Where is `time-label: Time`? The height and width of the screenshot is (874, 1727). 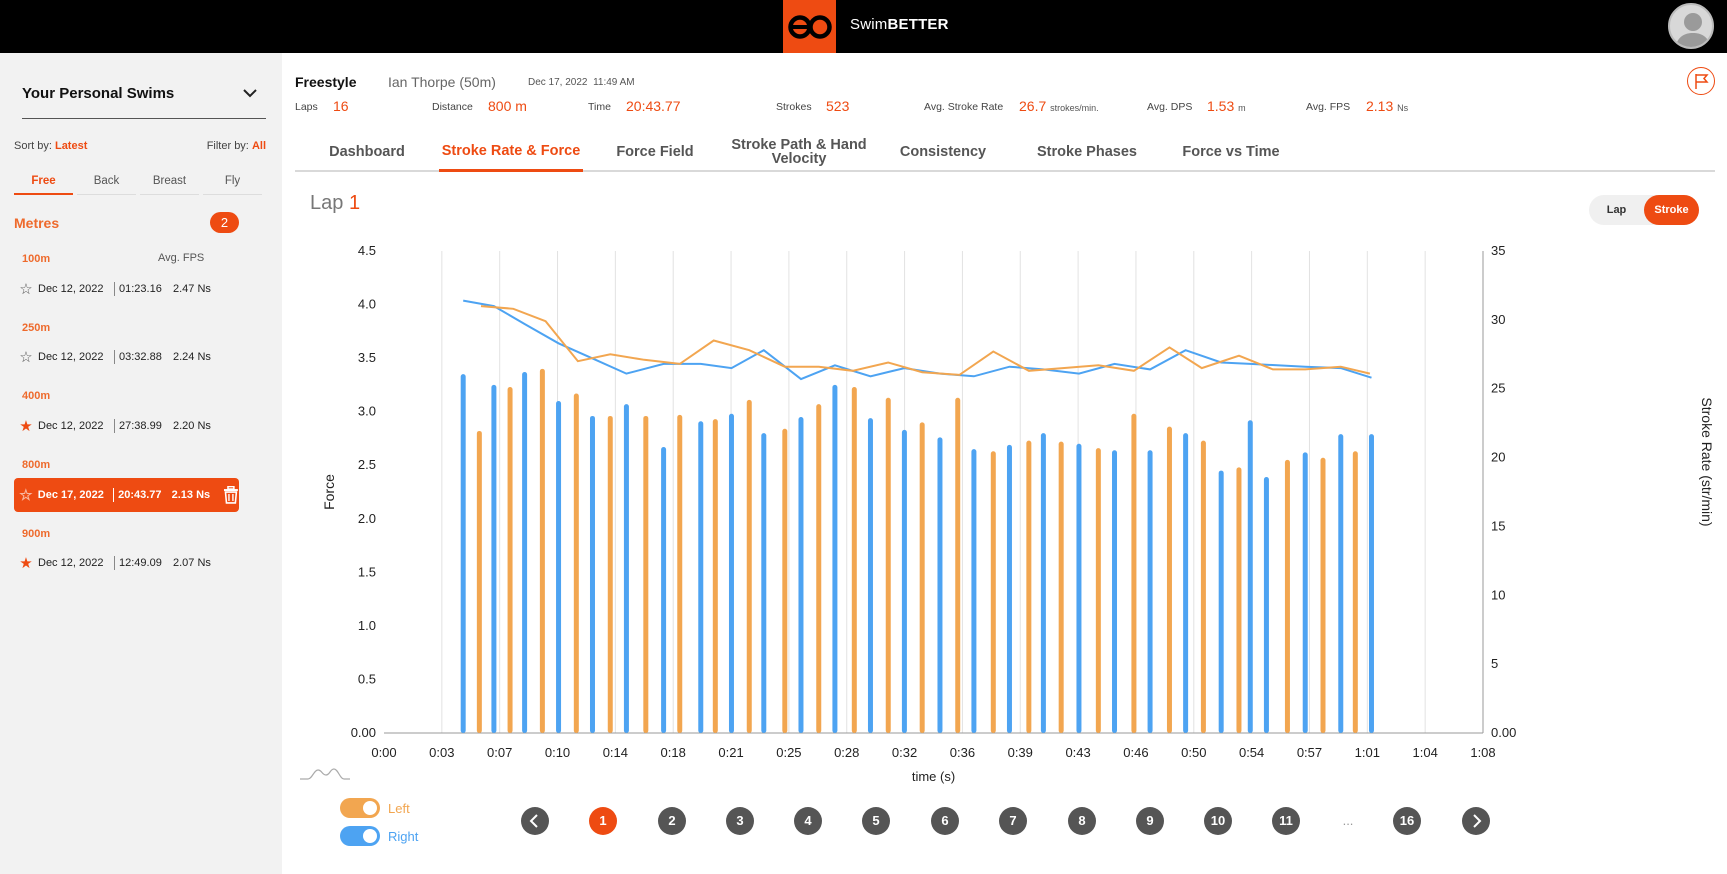
time-label: Time is located at coordinates (599, 107).